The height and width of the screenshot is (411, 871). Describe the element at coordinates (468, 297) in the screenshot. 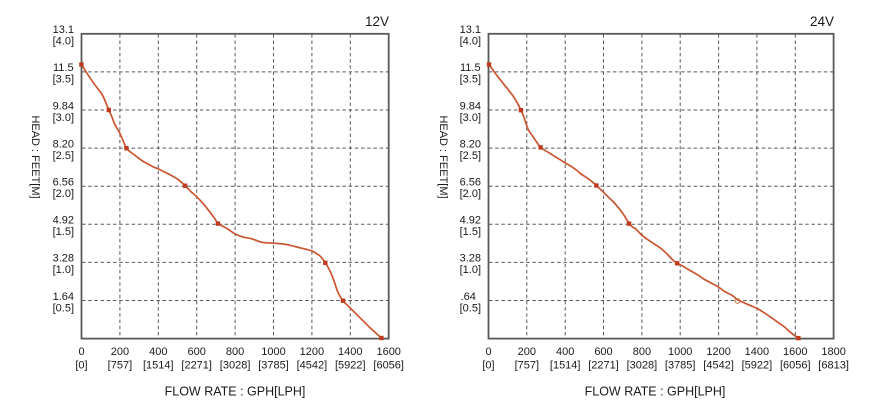

I see `svg-text: .64` at that location.